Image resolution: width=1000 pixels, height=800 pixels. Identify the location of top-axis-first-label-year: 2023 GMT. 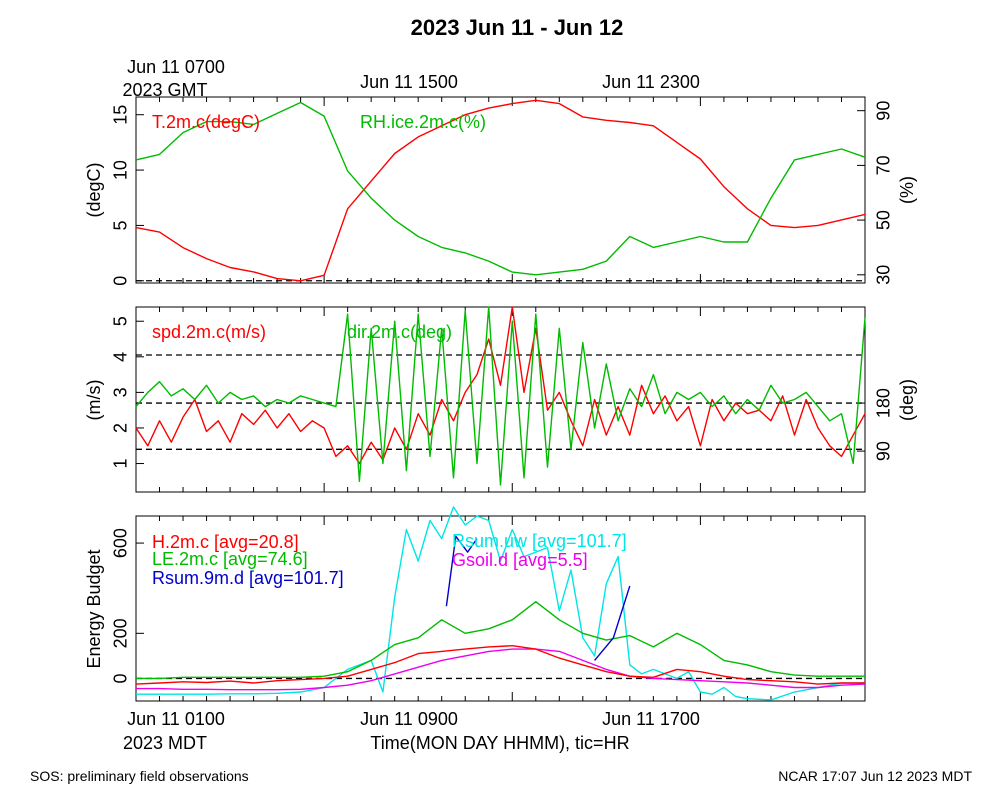
(164, 90).